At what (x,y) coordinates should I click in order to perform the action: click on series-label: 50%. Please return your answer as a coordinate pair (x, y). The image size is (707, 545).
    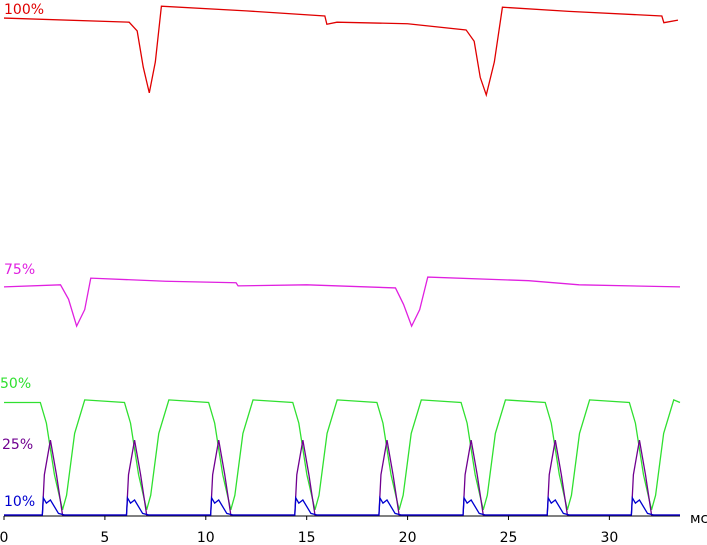
    Looking at the image, I should click on (15, 384).